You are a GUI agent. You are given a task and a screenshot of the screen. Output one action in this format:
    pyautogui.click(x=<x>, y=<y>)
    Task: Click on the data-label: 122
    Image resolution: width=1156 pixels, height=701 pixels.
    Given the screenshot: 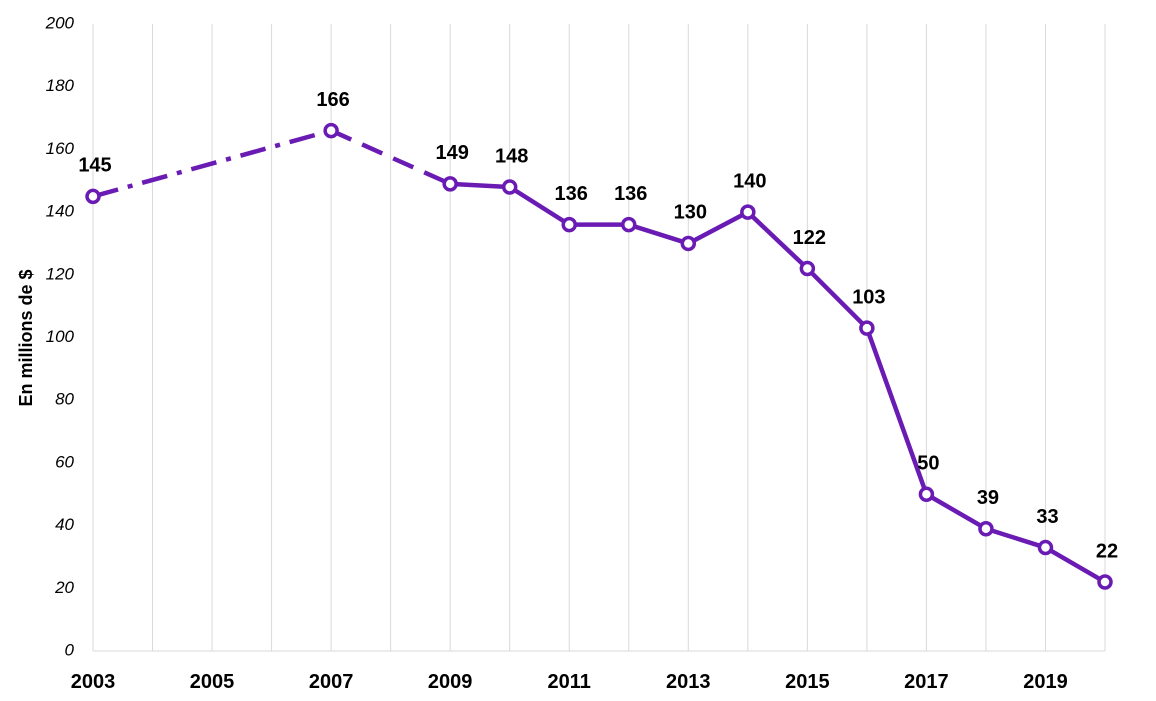 What is the action you would take?
    pyautogui.click(x=809, y=238)
    